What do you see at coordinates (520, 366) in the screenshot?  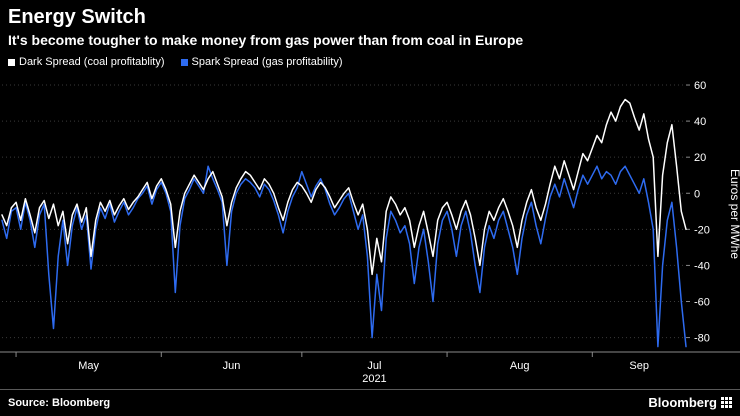 I see `x-tick-label: Aug` at bounding box center [520, 366].